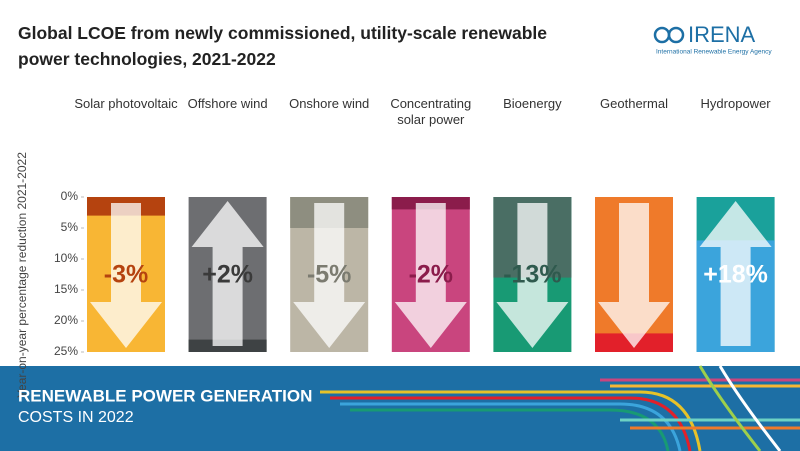 Image resolution: width=800 pixels, height=451 pixels. Describe the element at coordinates (560, 408) in the screenshot. I see `footer-decoration` at that location.